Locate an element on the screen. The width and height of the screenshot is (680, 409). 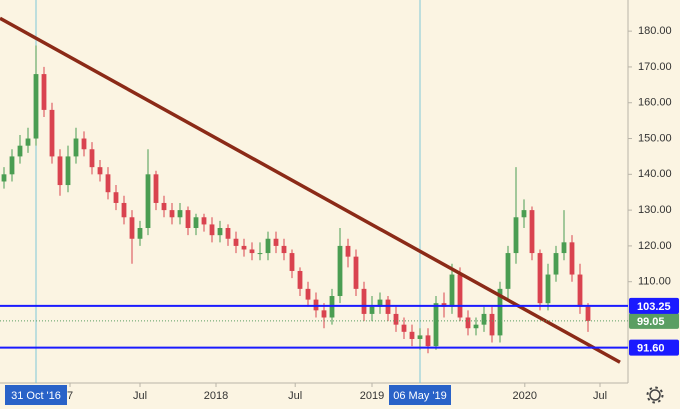
y-tick-label: 180.00 is located at coordinates (655, 31).